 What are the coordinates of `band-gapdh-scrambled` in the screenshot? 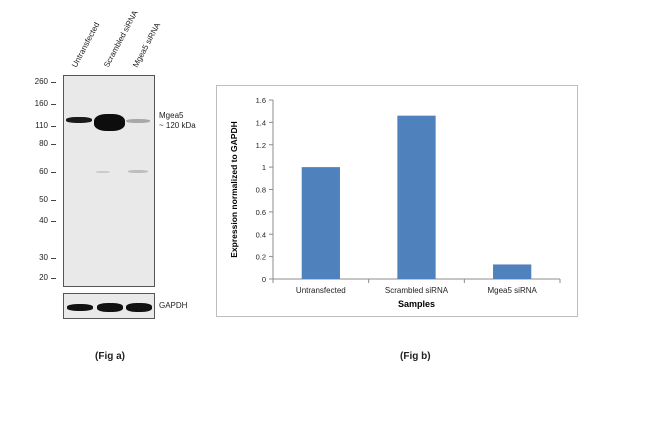 It's located at (110, 307).